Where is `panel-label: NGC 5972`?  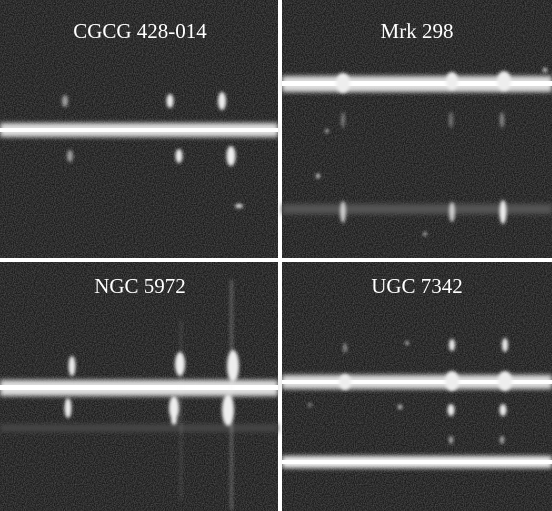
panel-label: NGC 5972 is located at coordinates (140, 286).